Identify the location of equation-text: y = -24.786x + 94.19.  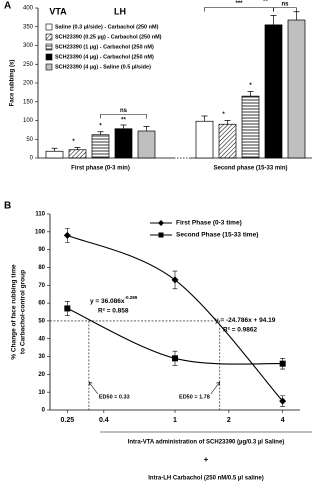
(245, 320).